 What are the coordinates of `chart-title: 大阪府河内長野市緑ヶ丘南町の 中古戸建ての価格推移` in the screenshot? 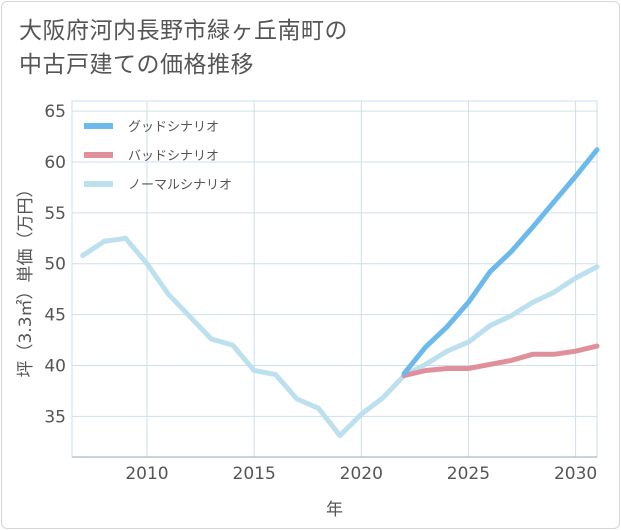 It's located at (229, 48).